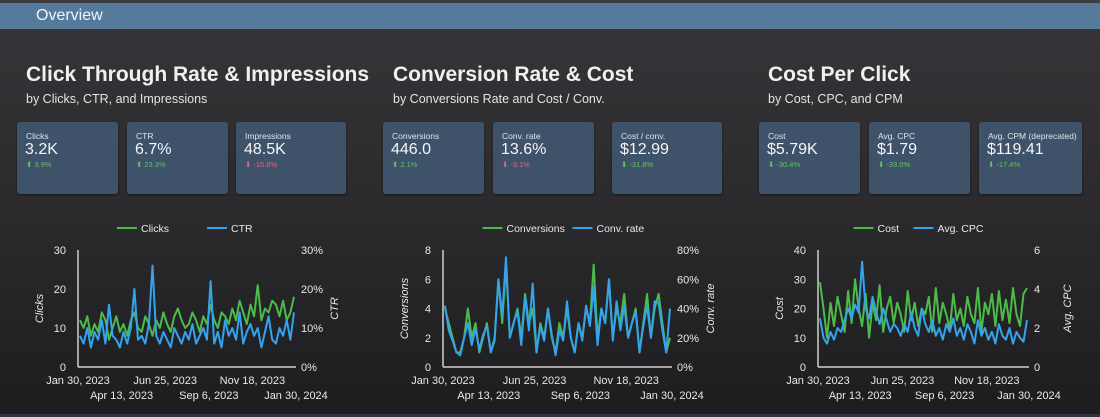 This screenshot has width=1100, height=417. I want to click on scorecard-clicks: Clicks 3.2K ⬆ 3.9%, so click(67, 158).